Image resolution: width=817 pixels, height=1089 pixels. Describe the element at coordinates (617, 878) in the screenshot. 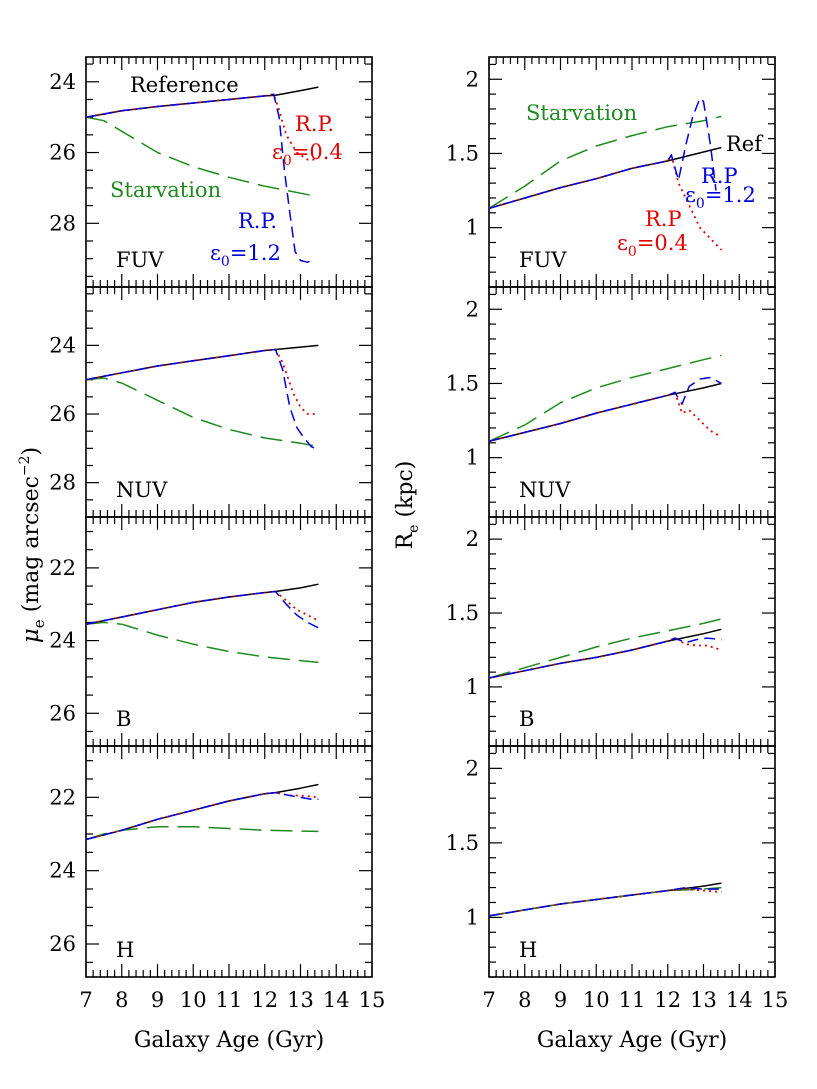

I see `panel-right-h: 1 1.5 2 H 7 8 9 10 11 12 13 14 15` at that location.